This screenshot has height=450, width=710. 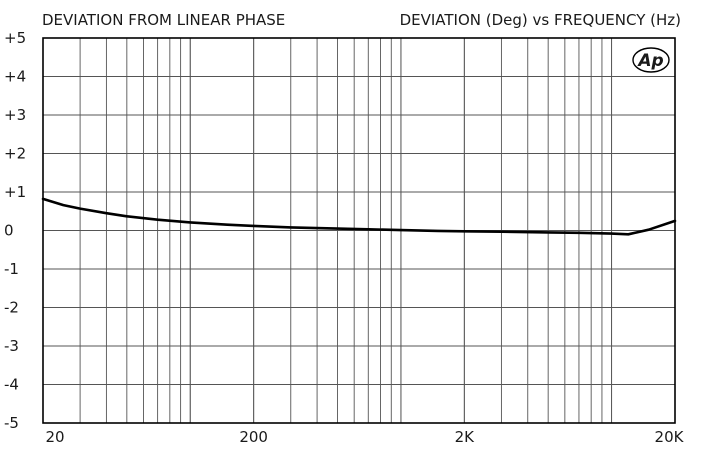 I want to click on x-tick-label: 20, so click(x=54, y=437).